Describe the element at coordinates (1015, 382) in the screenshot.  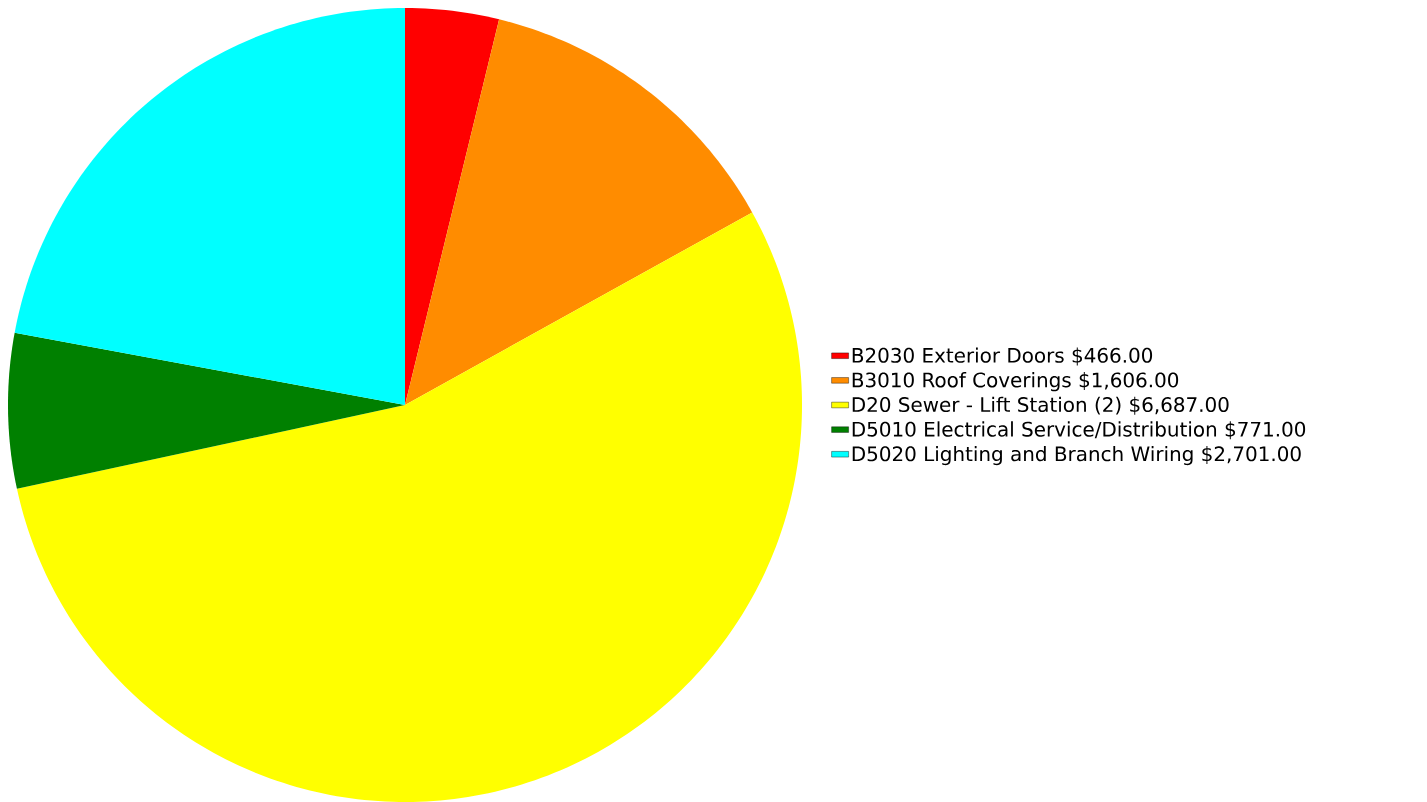
I see `legend-label: B3010 Roof Coverings $1,606.00` at that location.